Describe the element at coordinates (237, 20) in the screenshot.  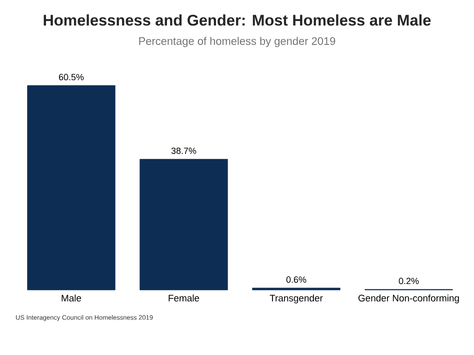
I see `chart-title: Homelessness and Gender: Most Homeless are Male` at that location.